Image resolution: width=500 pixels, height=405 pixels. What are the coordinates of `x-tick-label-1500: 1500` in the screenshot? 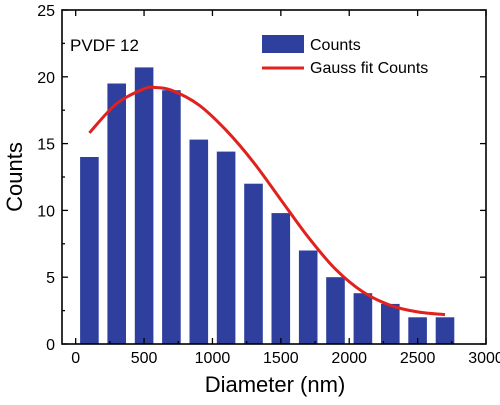 It's located at (281, 358).